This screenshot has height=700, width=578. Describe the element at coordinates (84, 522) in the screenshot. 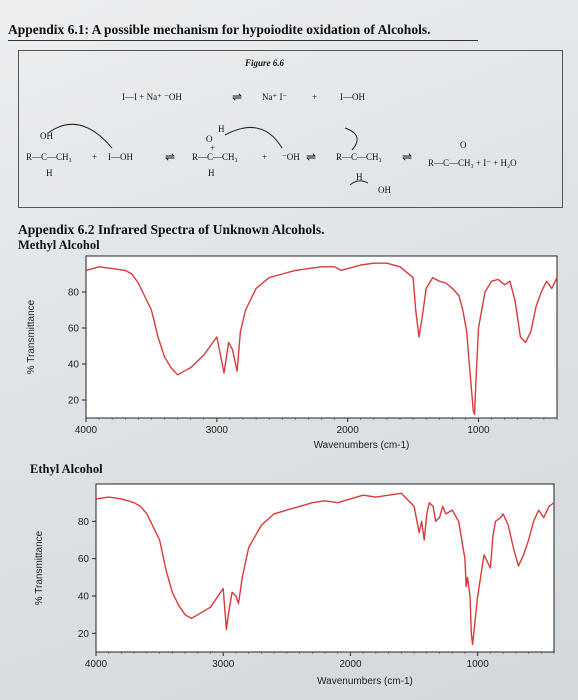

I see `chart2-ytick-label: 80` at that location.